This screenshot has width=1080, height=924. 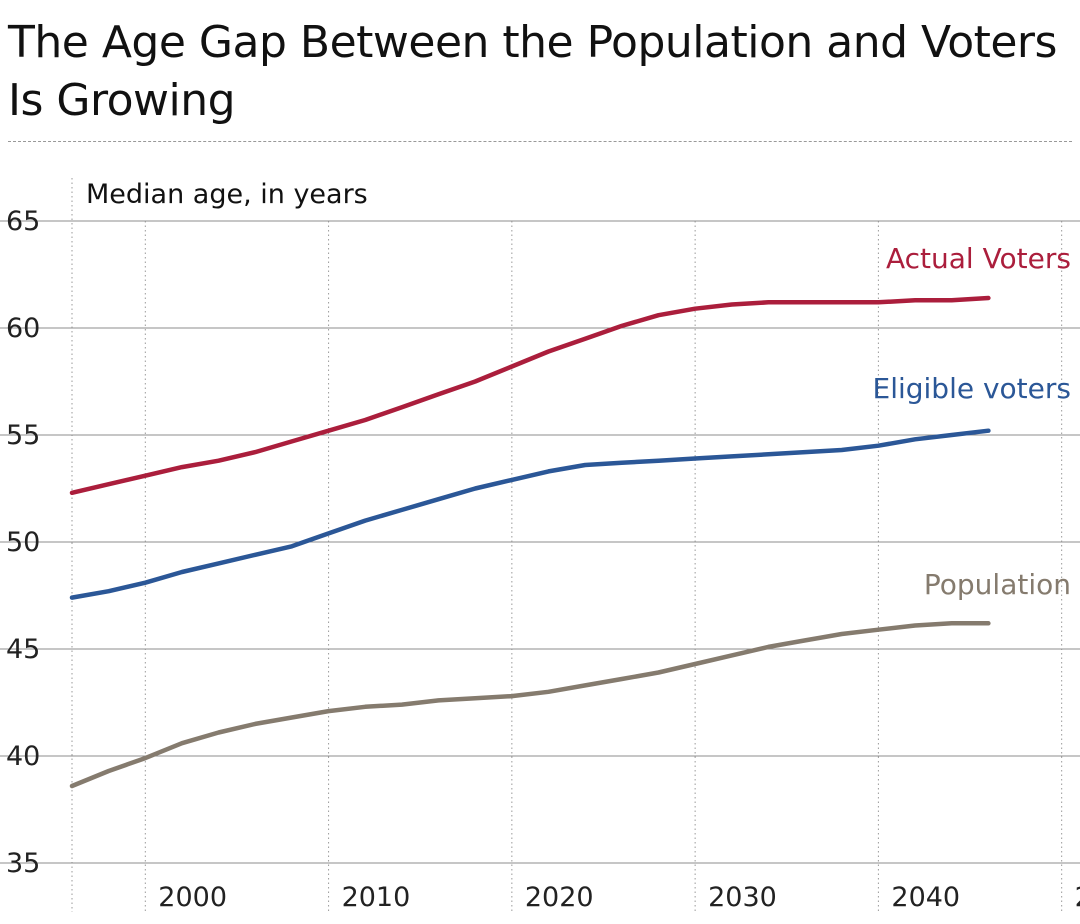 What do you see at coordinates (925, 897) in the screenshot?
I see `x-tick-label: 2040` at bounding box center [925, 897].